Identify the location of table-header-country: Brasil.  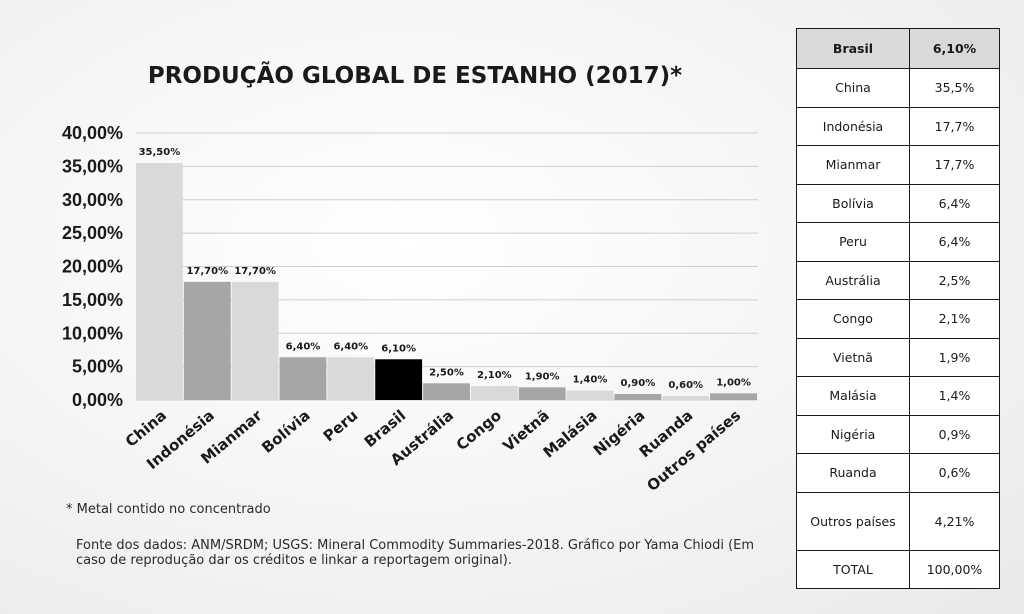
(853, 48).